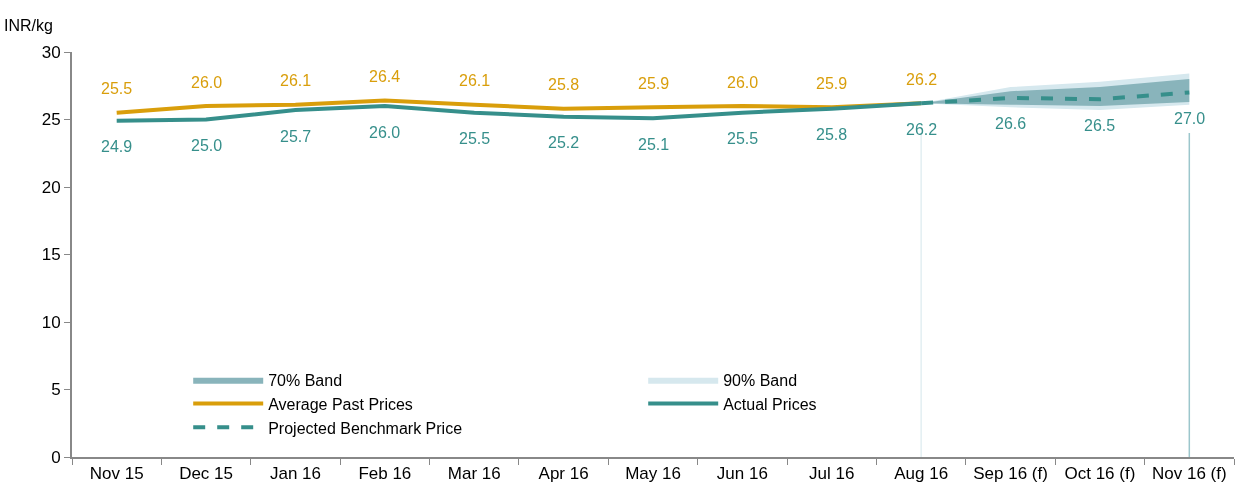  What do you see at coordinates (1100, 474) in the screenshot?
I see `x-tick-label: Oct 16 (f)` at bounding box center [1100, 474].